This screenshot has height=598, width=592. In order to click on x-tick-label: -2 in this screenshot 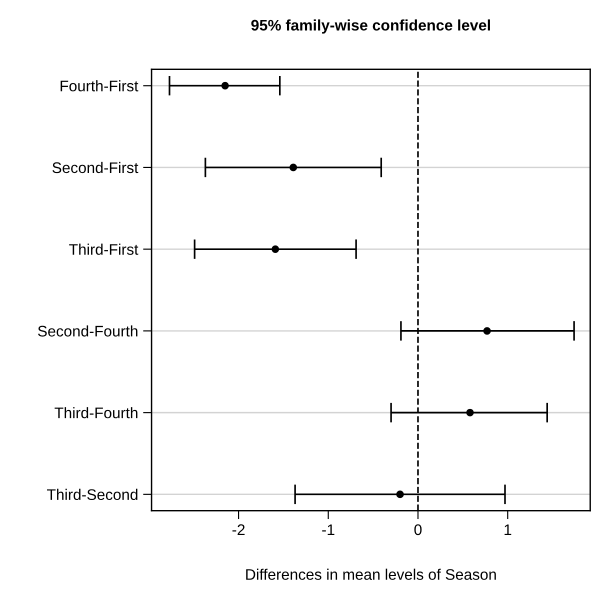, I will do `click(238, 529)`.